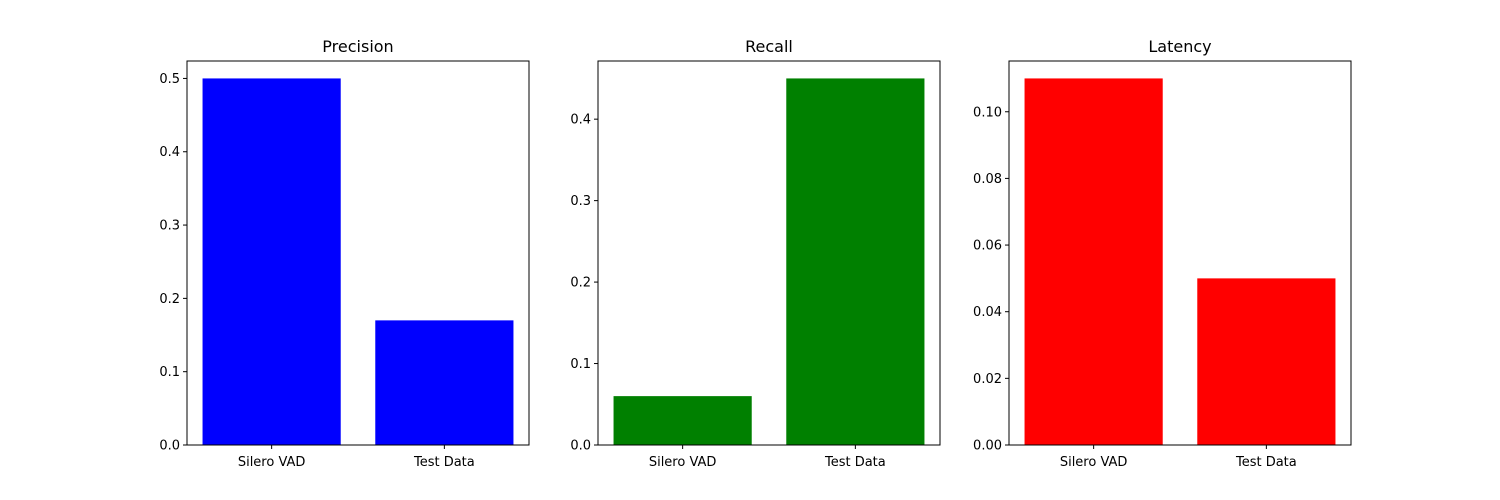 The width and height of the screenshot is (1500, 500). What do you see at coordinates (169, 79) in the screenshot?
I see `y-tick-label: 0.5` at bounding box center [169, 79].